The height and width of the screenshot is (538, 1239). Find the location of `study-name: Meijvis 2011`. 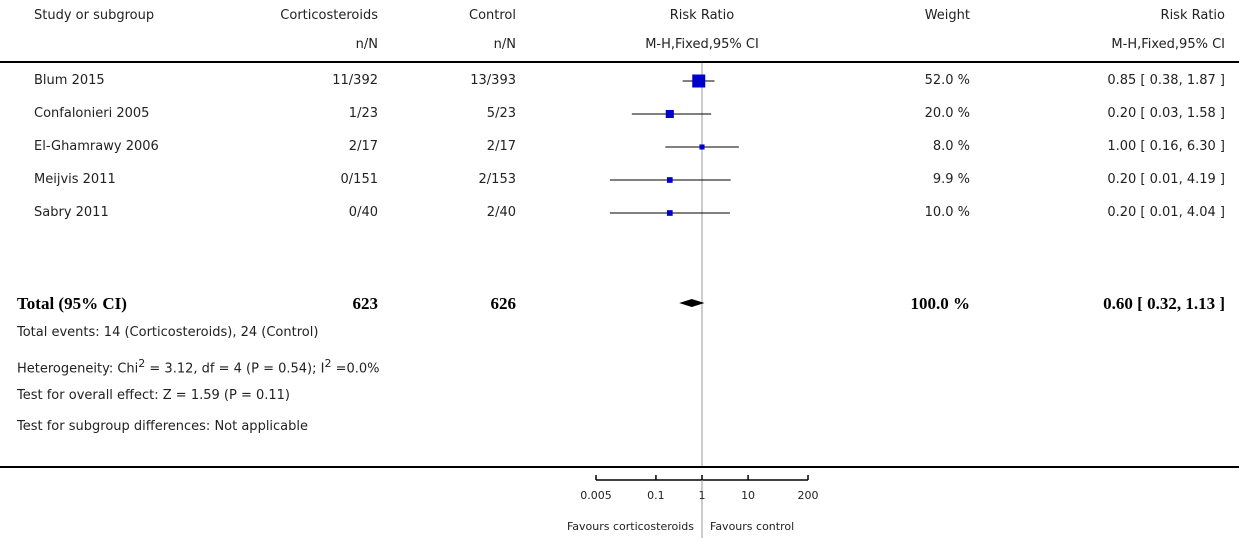

study-name: Meijvis 2011 is located at coordinates (75, 179).